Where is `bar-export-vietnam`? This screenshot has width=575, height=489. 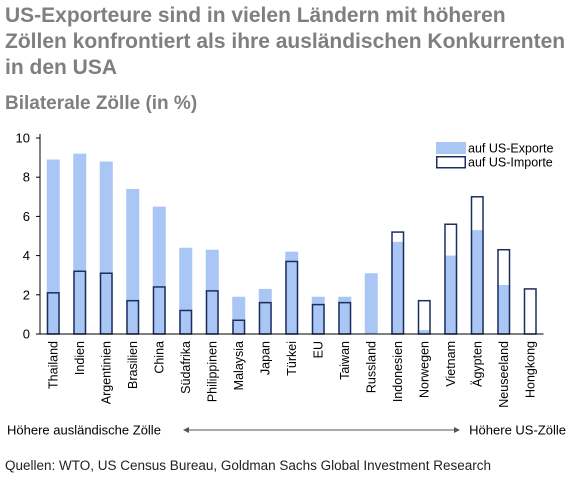 bar-export-vietnam is located at coordinates (451, 294).